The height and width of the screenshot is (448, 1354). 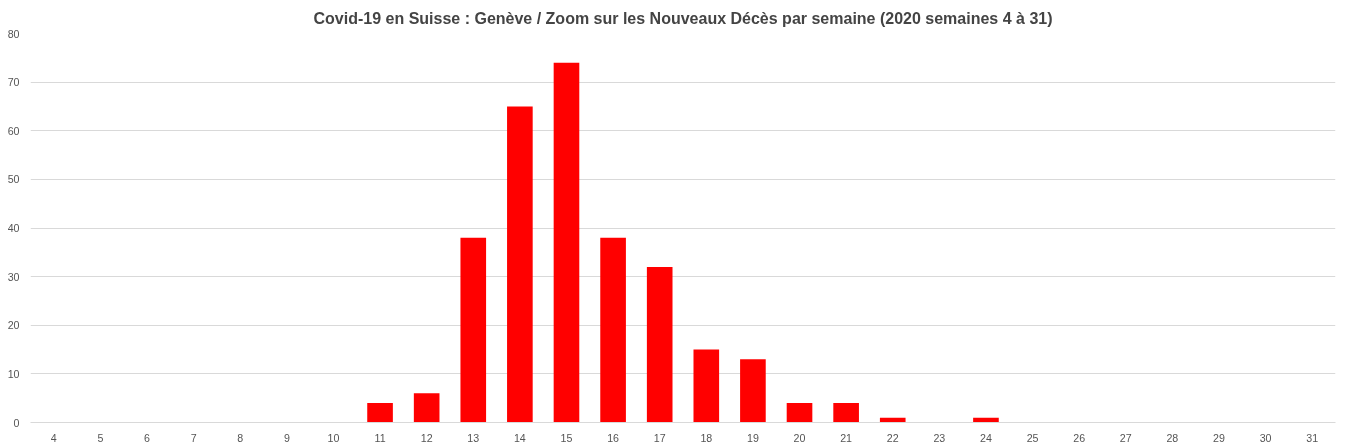 What do you see at coordinates (613, 437) in the screenshot?
I see `x-tick-label: 16` at bounding box center [613, 437].